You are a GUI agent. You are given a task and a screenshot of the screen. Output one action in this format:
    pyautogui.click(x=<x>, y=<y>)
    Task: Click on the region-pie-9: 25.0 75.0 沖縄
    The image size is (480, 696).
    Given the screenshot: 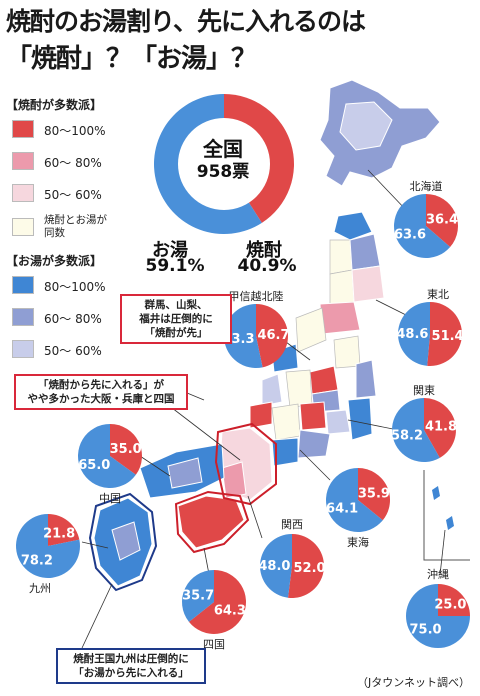 What is the action you would take?
    pyautogui.click(x=438, y=607)
    